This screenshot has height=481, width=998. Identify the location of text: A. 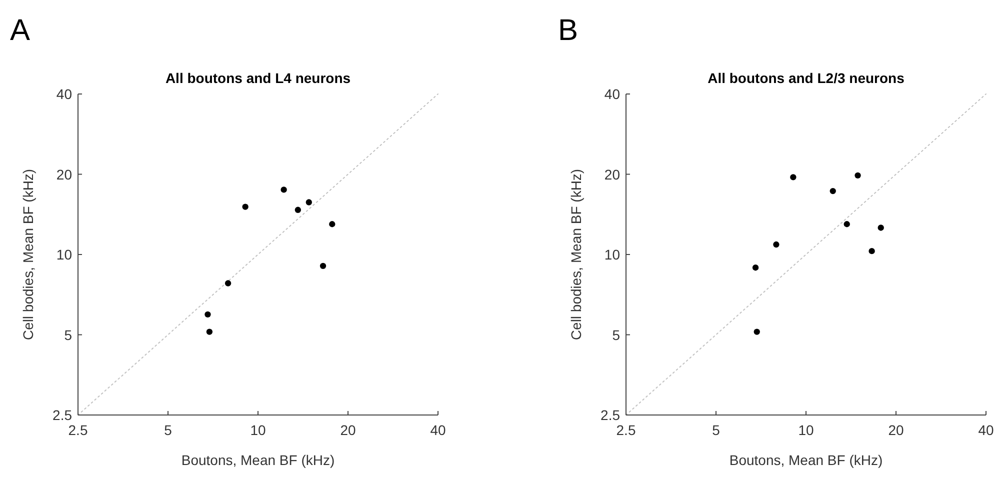
(20, 30).